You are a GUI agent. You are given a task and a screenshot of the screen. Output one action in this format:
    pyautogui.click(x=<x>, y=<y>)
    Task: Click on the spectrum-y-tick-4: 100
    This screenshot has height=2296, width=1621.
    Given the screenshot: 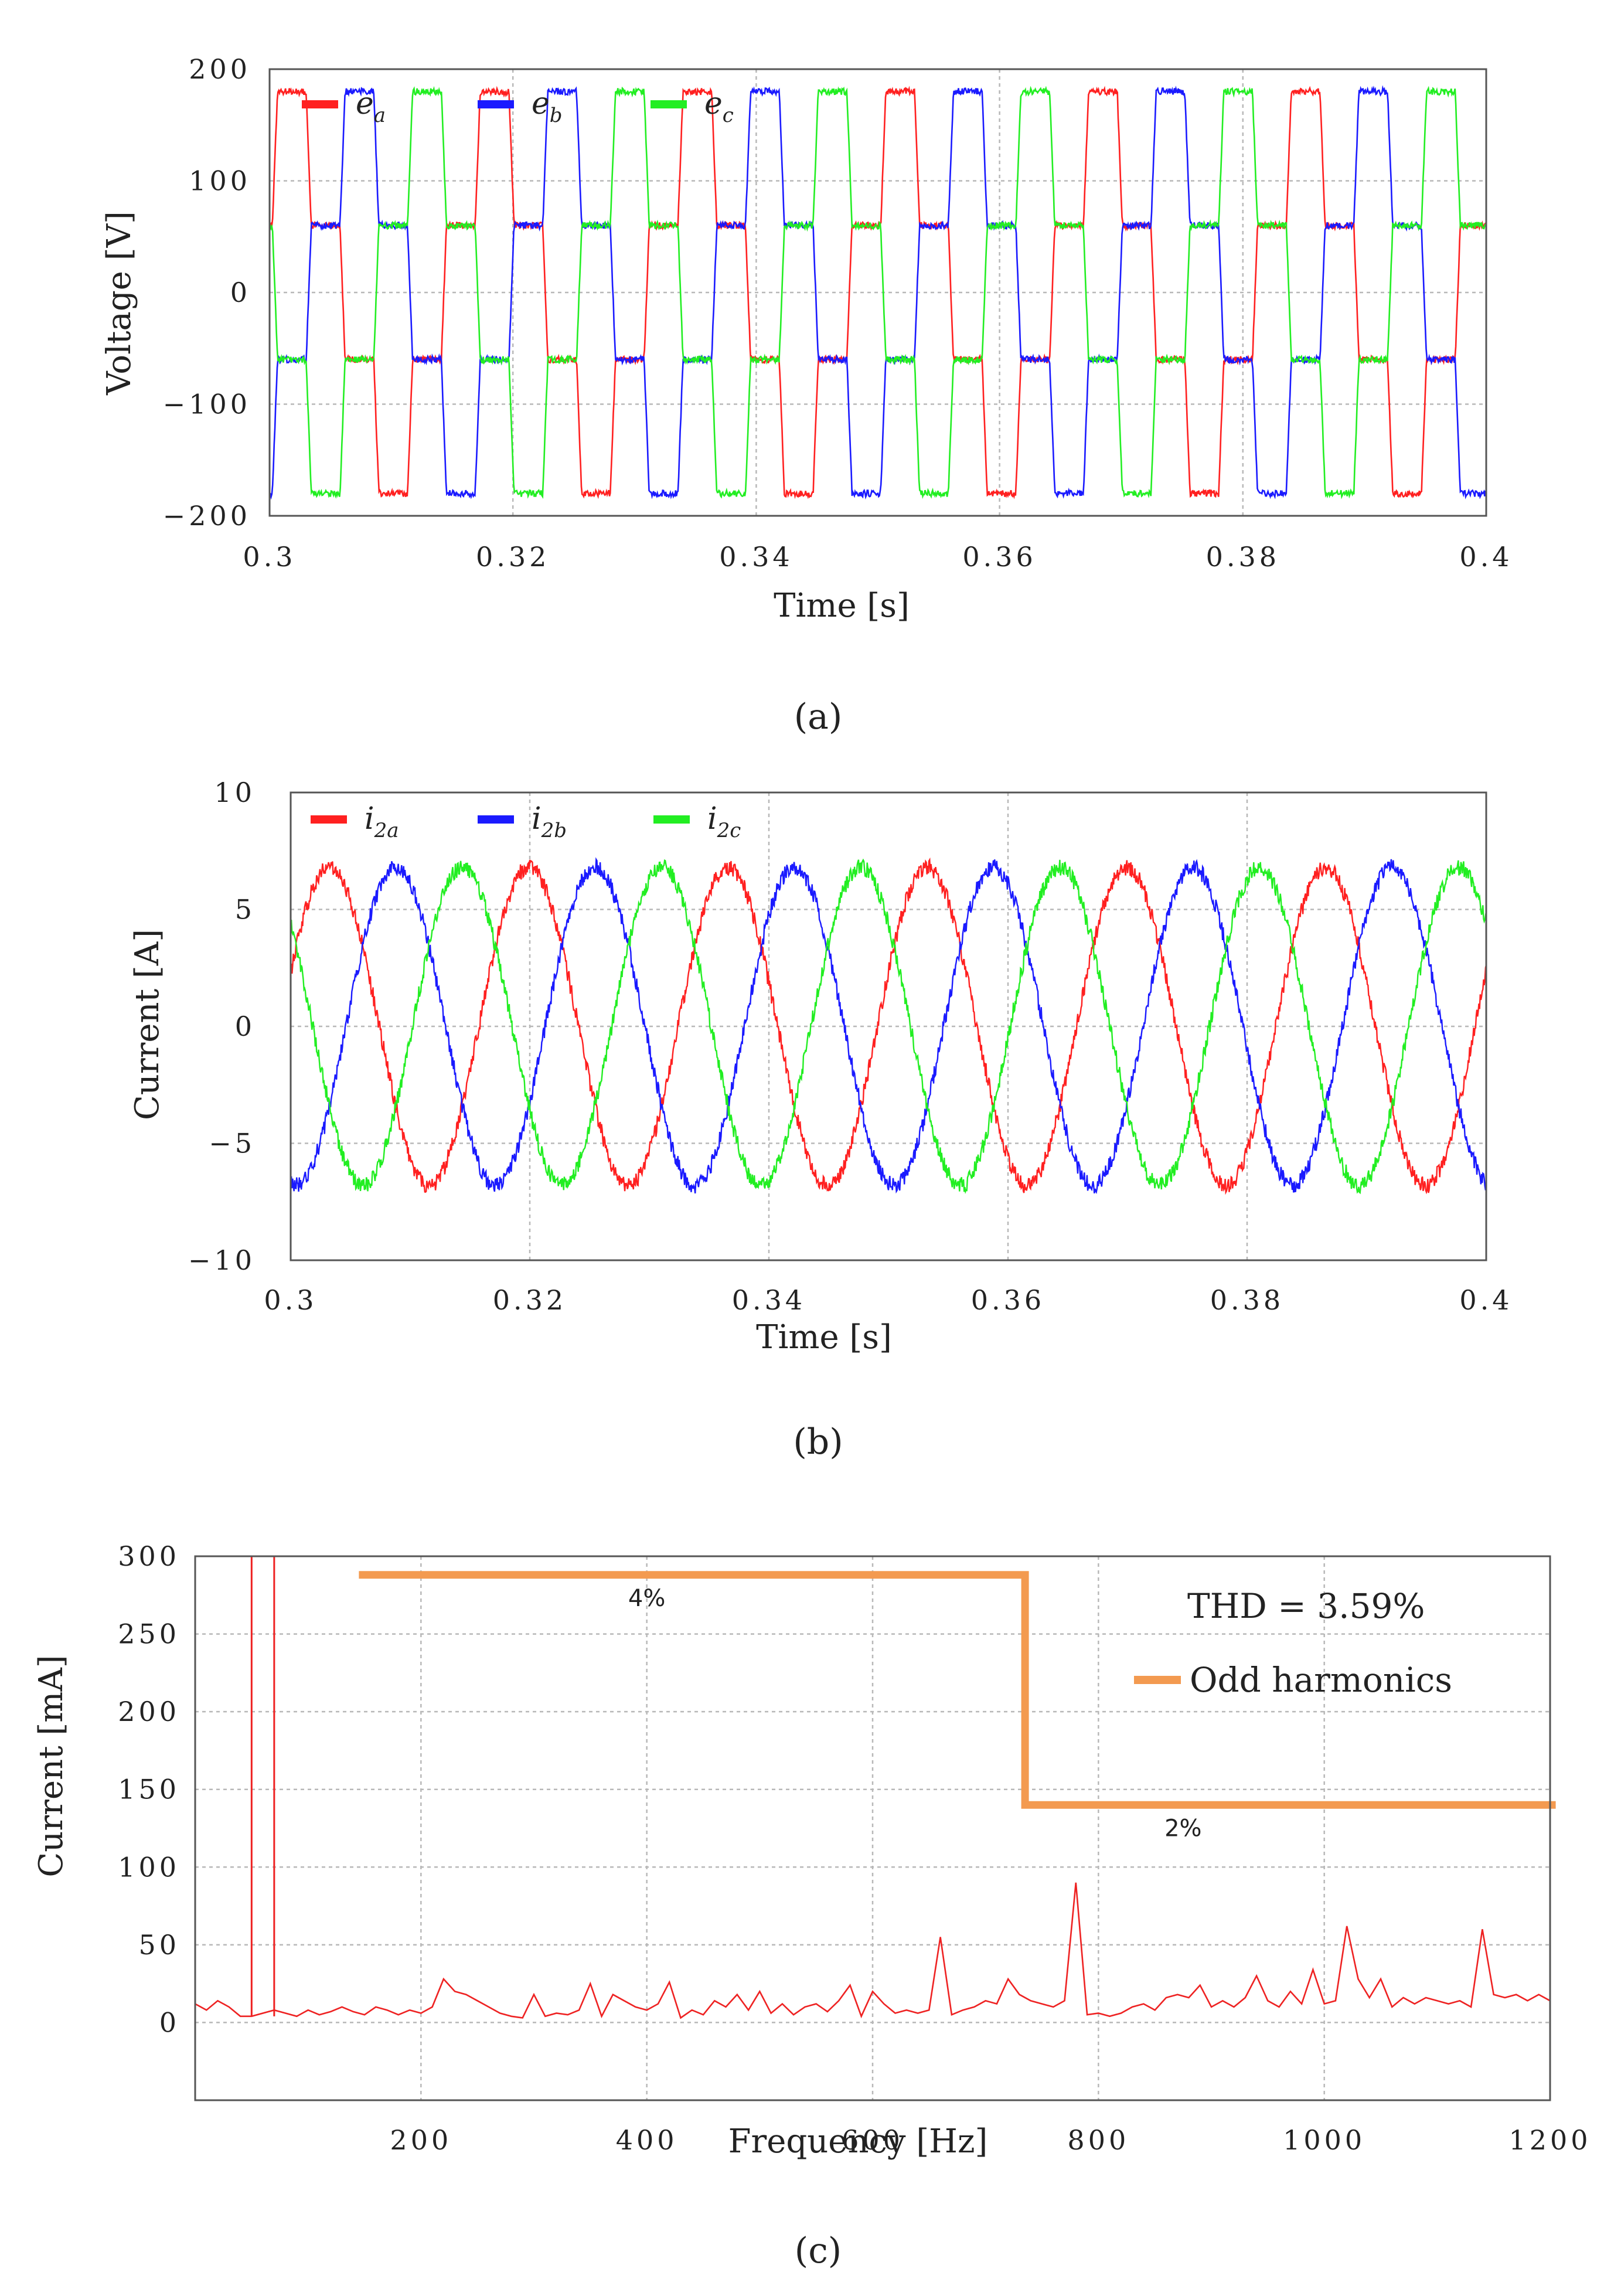 What is the action you would take?
    pyautogui.click(x=149, y=1867)
    